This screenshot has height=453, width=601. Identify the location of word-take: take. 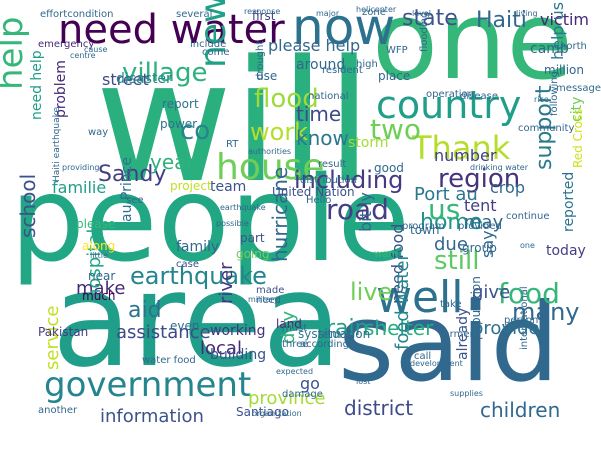
(451, 304).